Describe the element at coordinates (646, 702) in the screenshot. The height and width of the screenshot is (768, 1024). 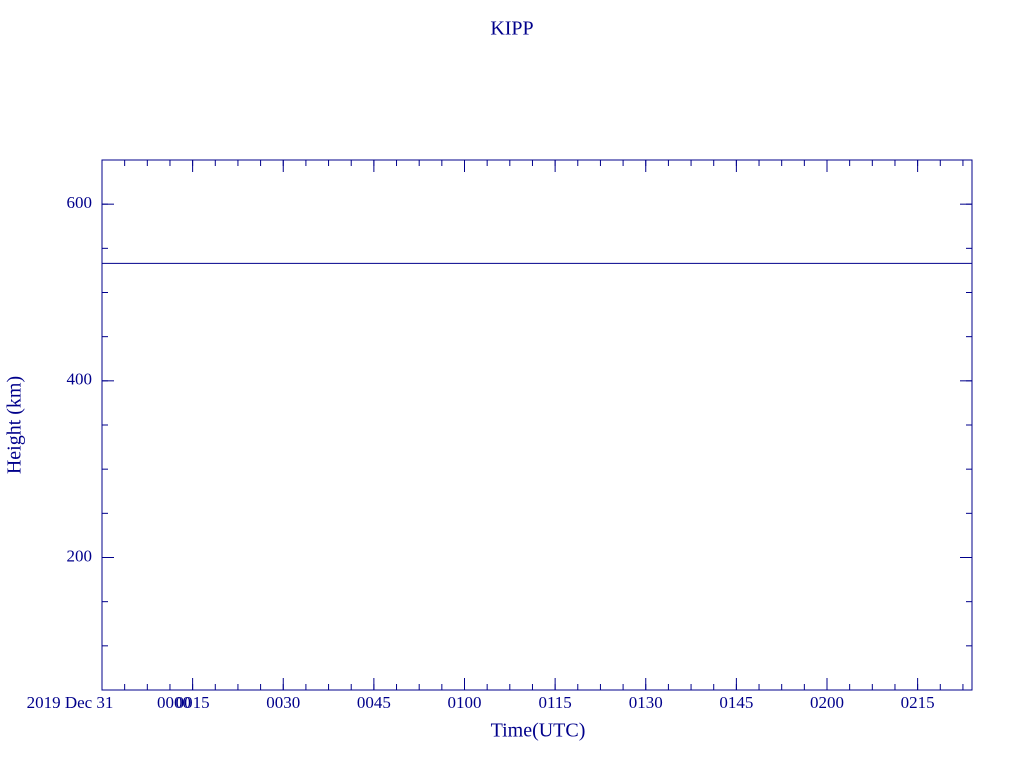
I see `x-tick-label: 0130` at that location.